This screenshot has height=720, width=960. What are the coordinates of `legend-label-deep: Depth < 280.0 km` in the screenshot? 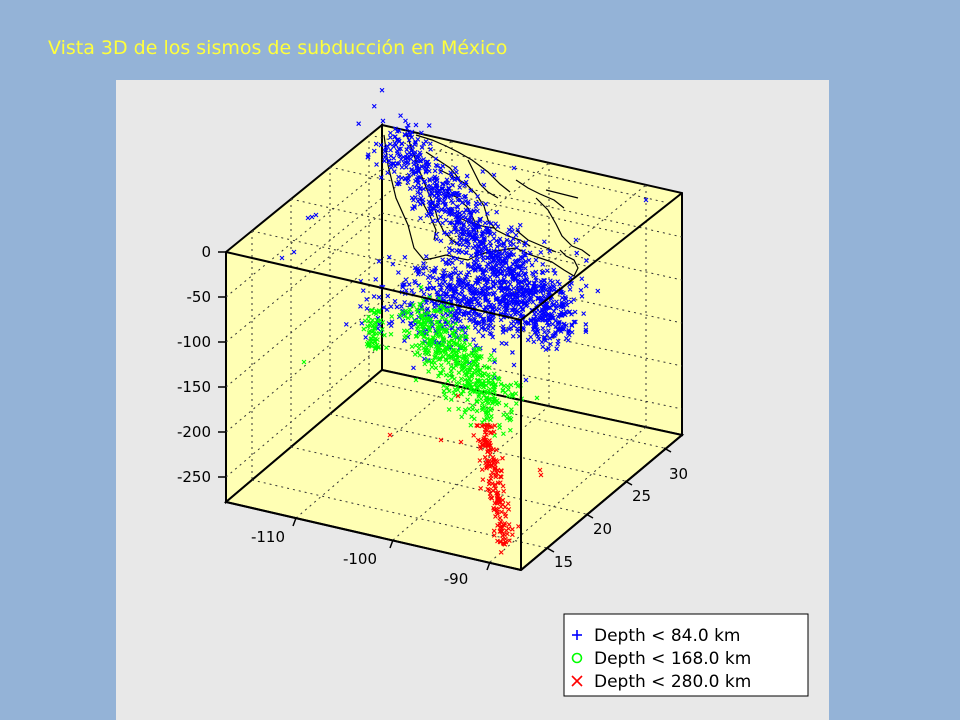 It's located at (672, 682).